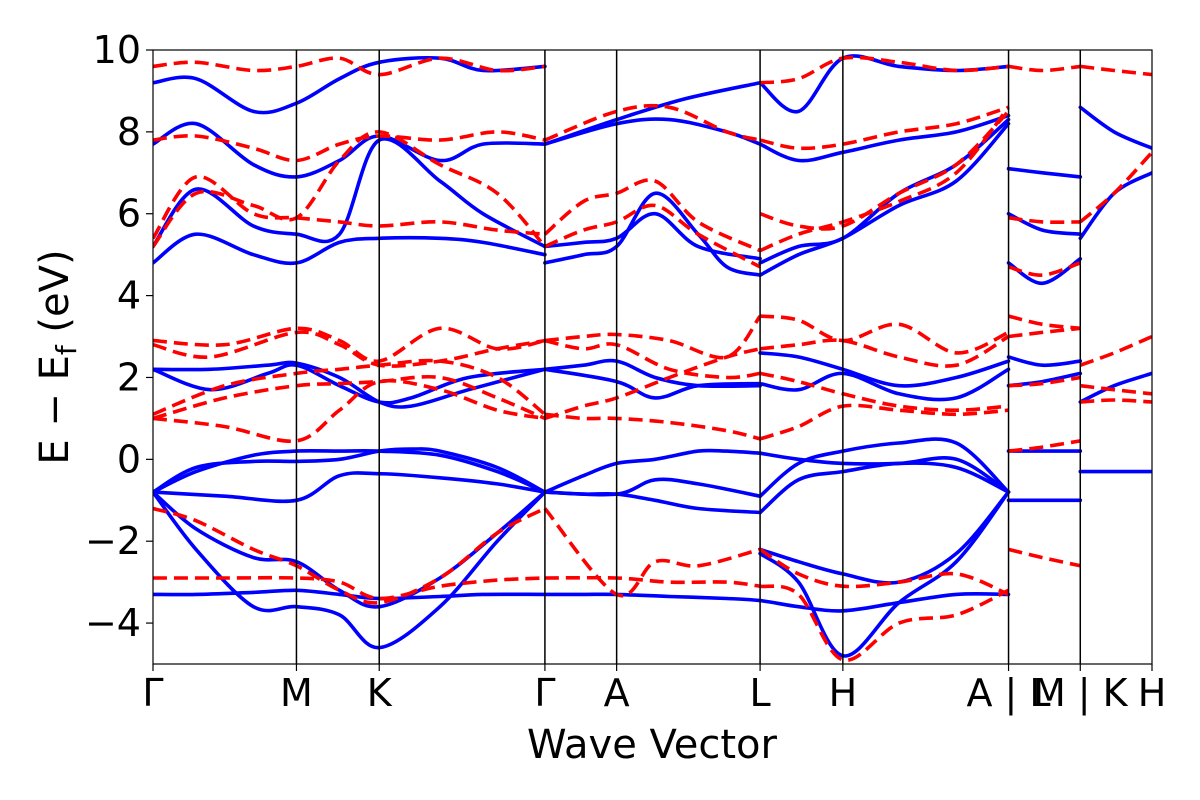  Describe the element at coordinates (117, 50) in the screenshot. I see `y-tick-label: 10` at that location.